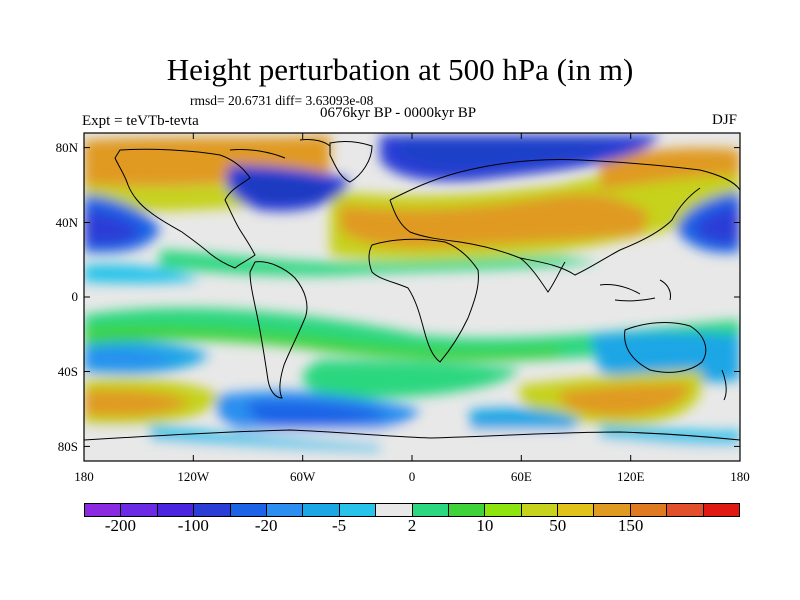  Describe the element at coordinates (412, 525) in the screenshot. I see `colorbar-label-4: 2` at that location.